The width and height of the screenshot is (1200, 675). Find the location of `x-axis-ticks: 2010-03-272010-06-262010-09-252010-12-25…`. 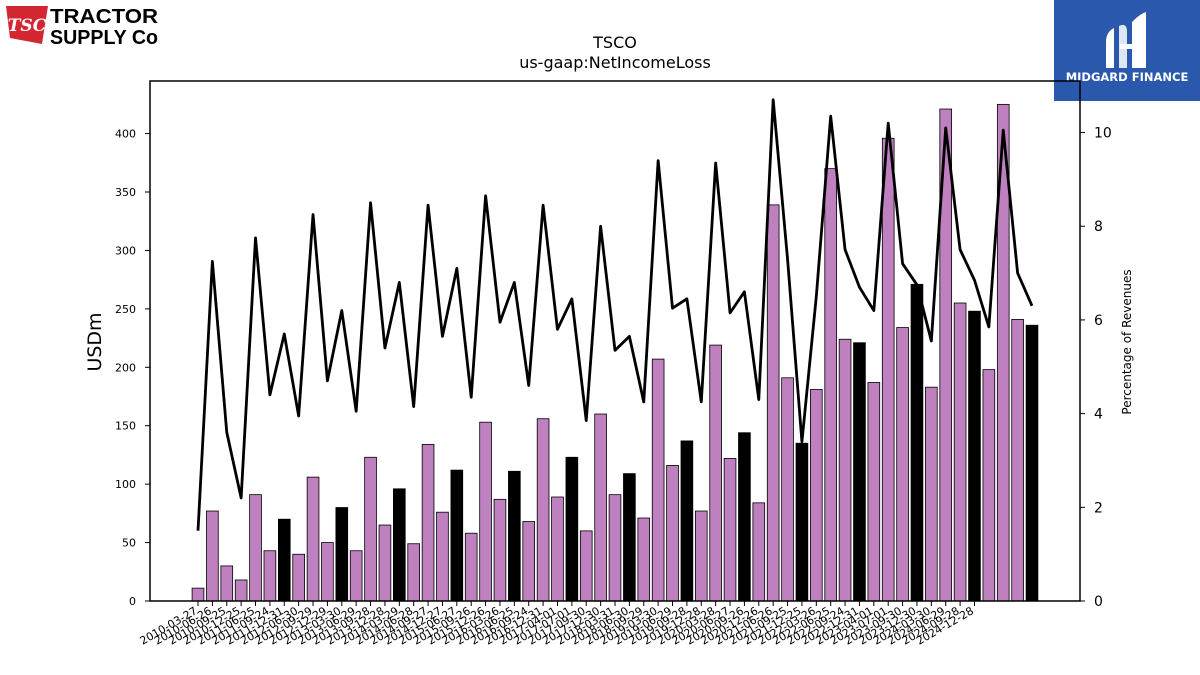

x-axis-ticks: 2010-03-272010-06-262010-09-252010-12-25… is located at coordinates (557, 624).